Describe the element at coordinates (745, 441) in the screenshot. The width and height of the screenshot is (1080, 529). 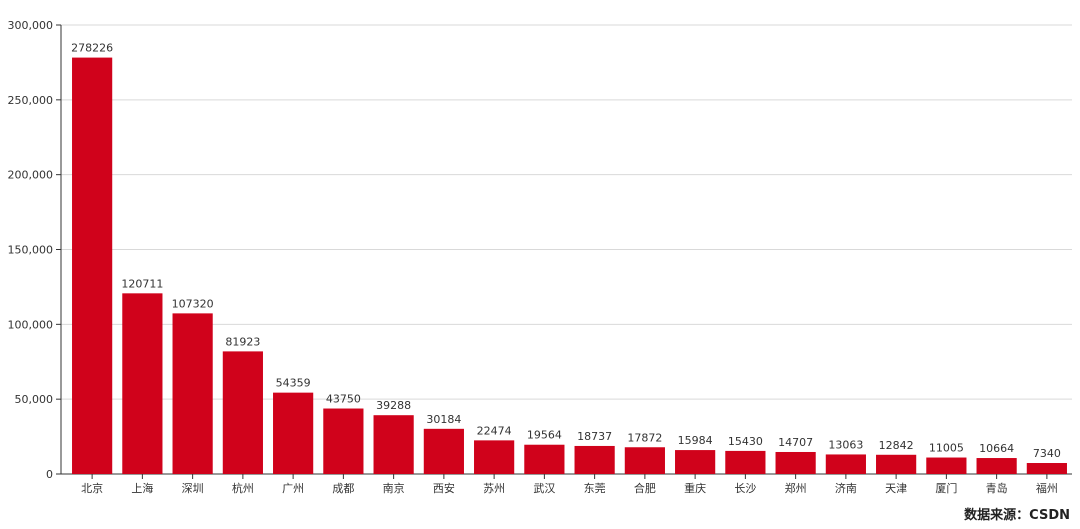
I see `data-label: 15430` at that location.